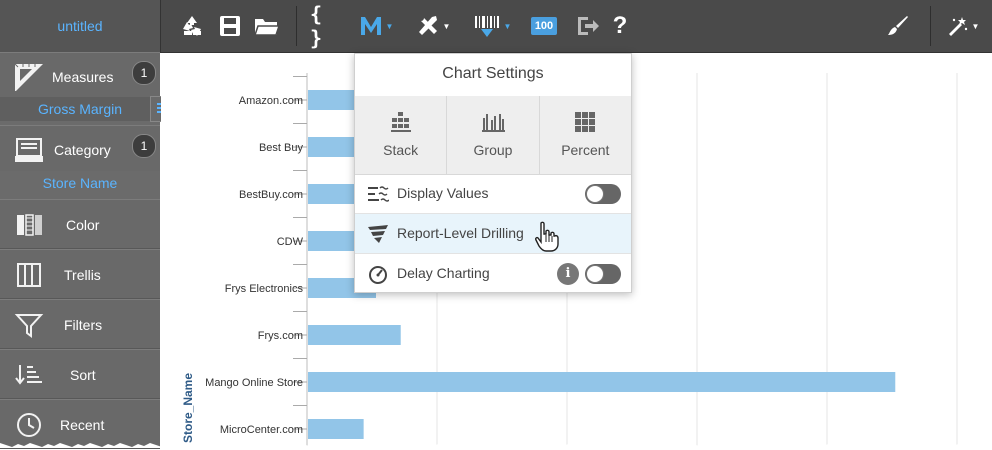 The height and width of the screenshot is (450, 992). Describe the element at coordinates (378, 275) in the screenshot. I see `gauge-icon` at that location.